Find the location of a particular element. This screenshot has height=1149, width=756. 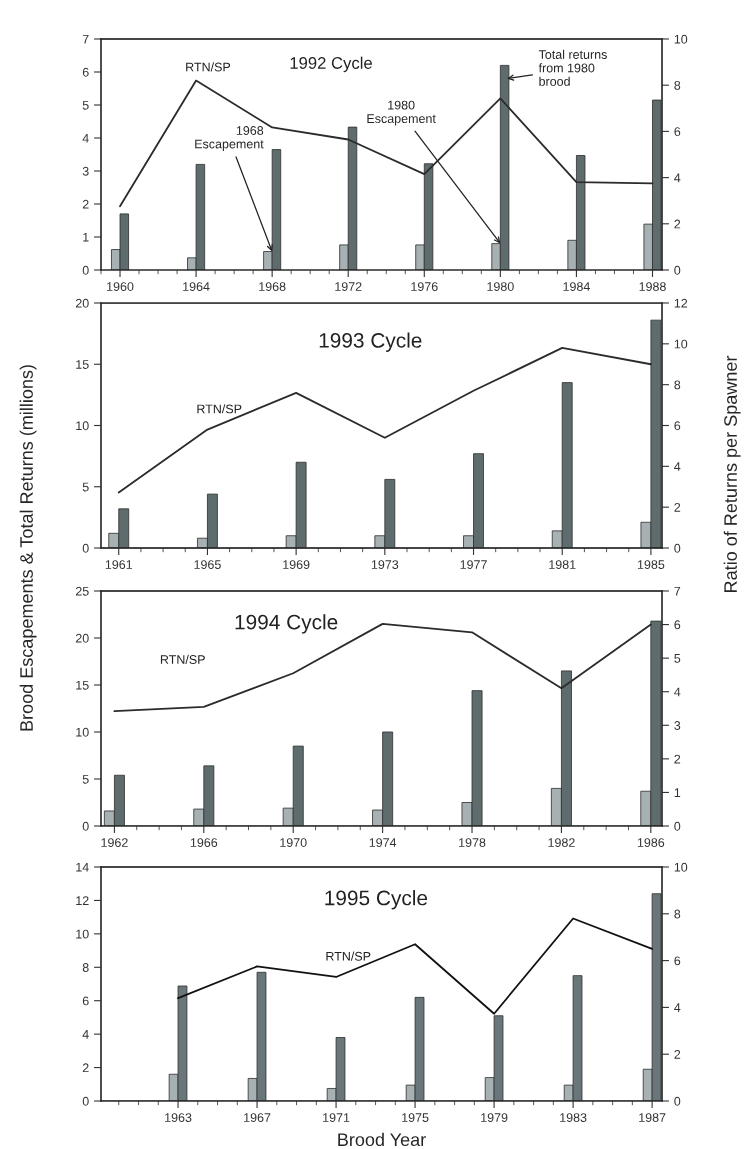

x-tick-label: 1960 is located at coordinates (120, 286).